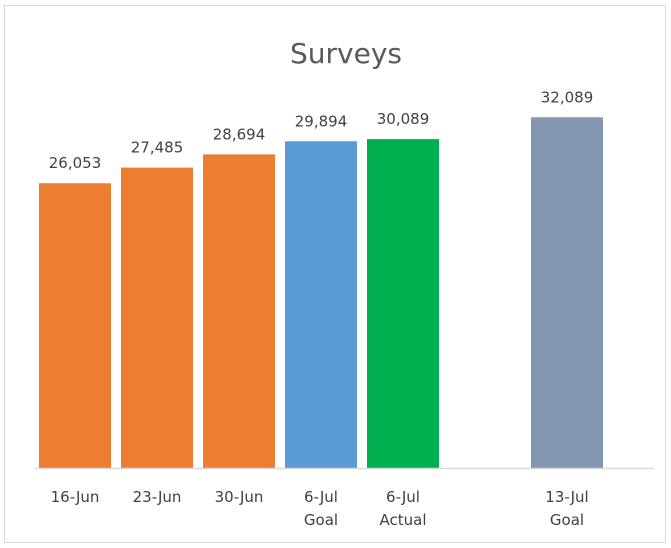 The width and height of the screenshot is (671, 548). I want to click on x-tick-label-3-line-1: Goal, so click(321, 520).